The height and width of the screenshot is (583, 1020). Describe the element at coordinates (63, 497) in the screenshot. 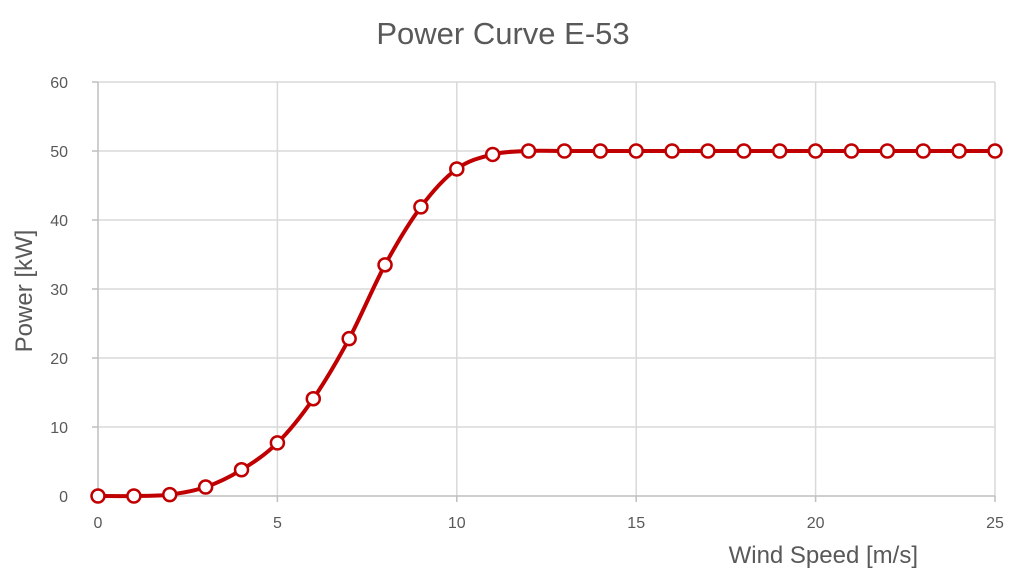

I see `y-tick-label: 0` at that location.